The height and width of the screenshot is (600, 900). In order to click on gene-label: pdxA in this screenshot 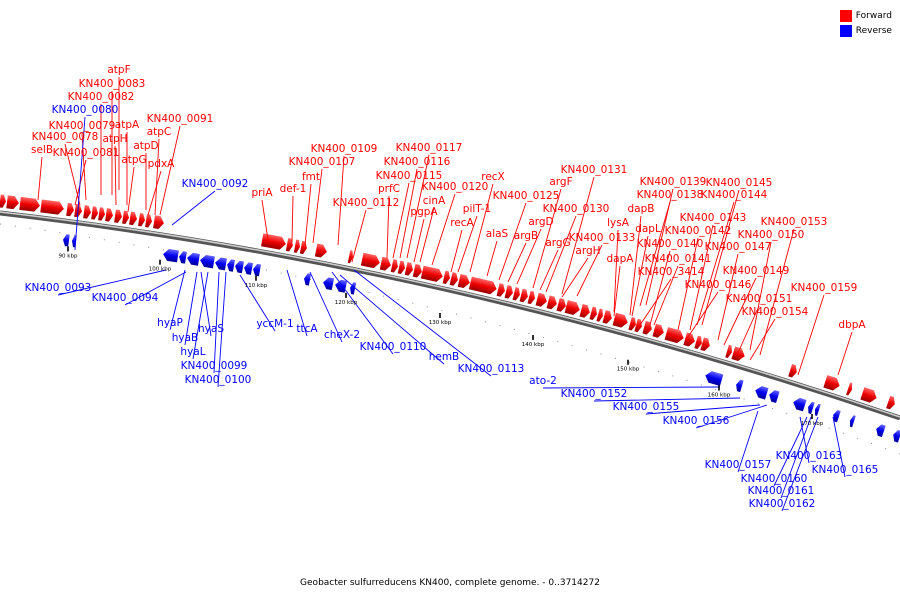, I will do `click(162, 164)`.